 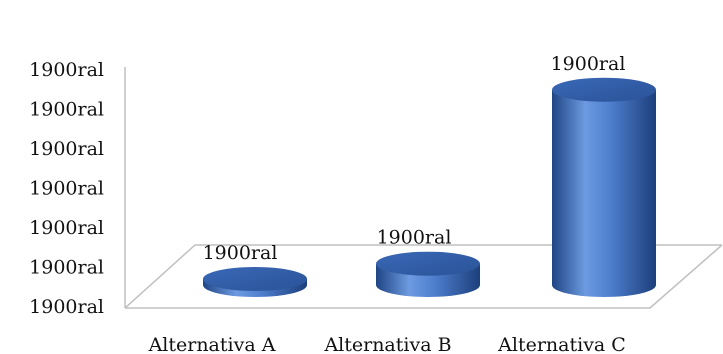 I want to click on x-category-label: Alternativa B, so click(x=387, y=344).